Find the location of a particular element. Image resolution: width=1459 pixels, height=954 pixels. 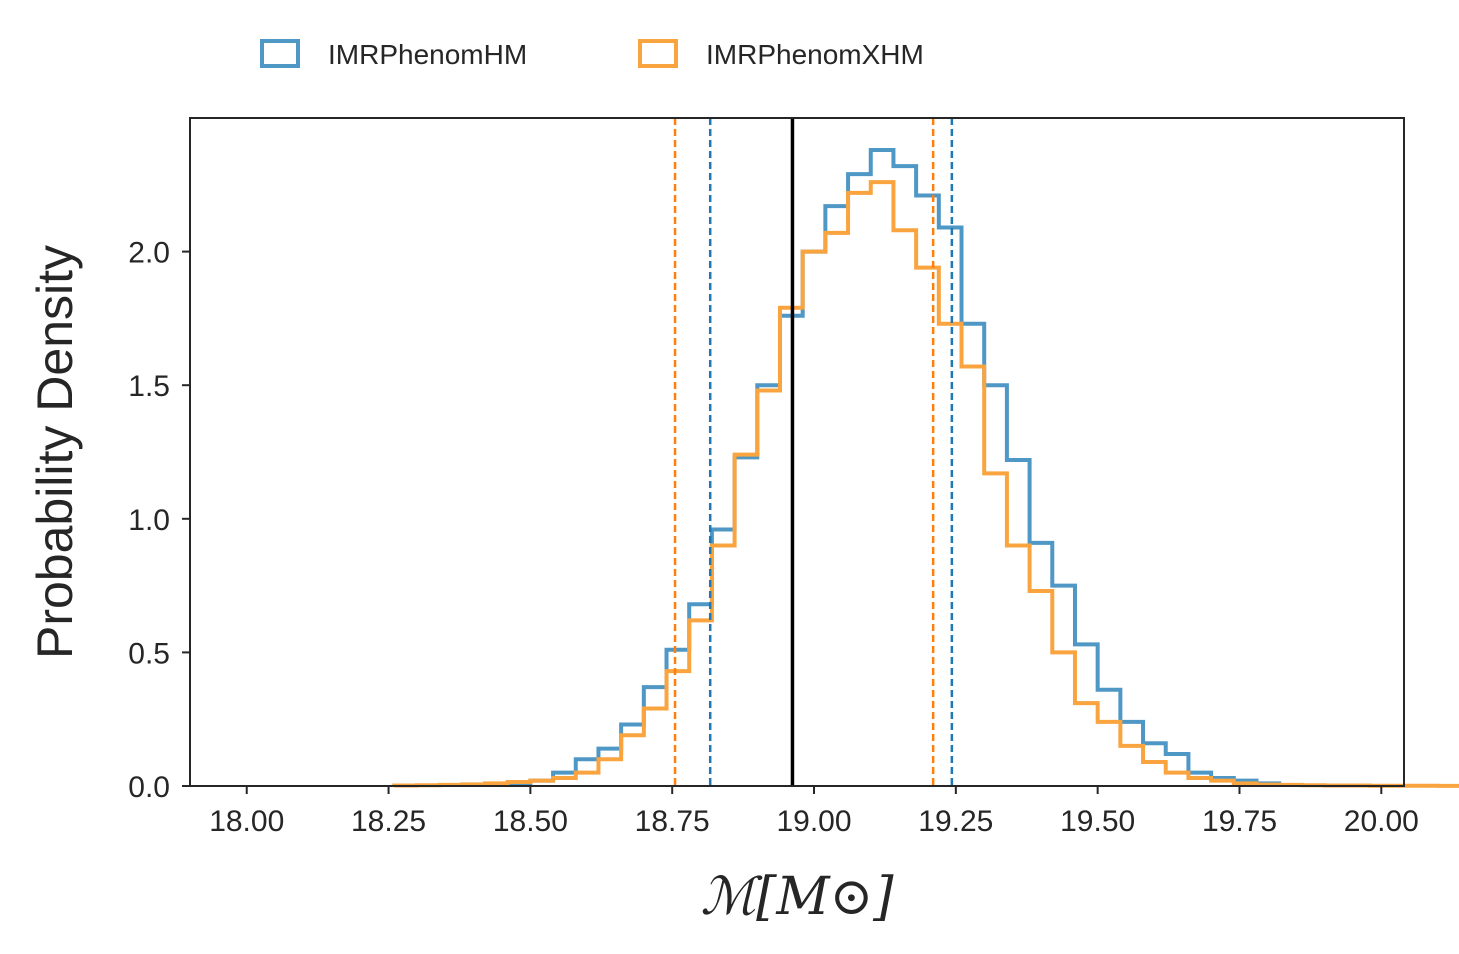

y-tick-label: 0.5 is located at coordinates (149, 653).